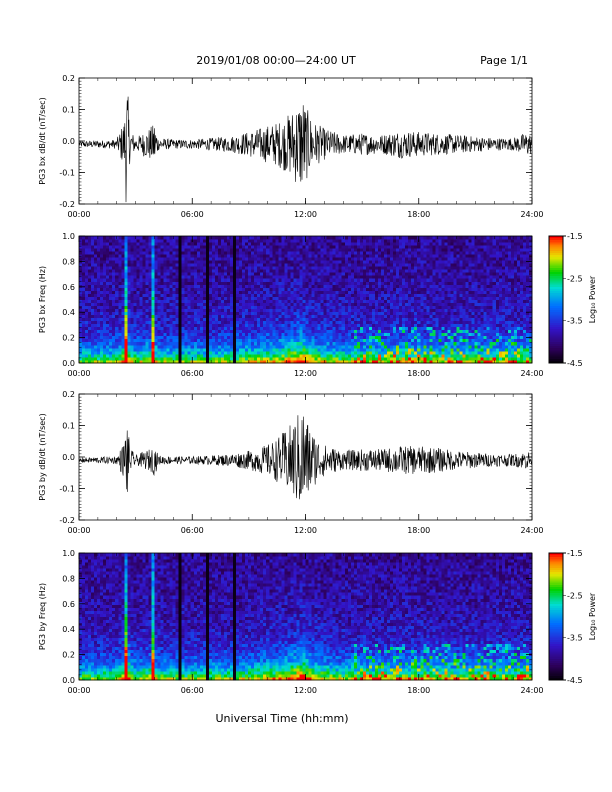 The image size is (612, 792). What do you see at coordinates (67, 204) in the screenshot?
I see `y-tick-label: -0.2` at bounding box center [67, 204].